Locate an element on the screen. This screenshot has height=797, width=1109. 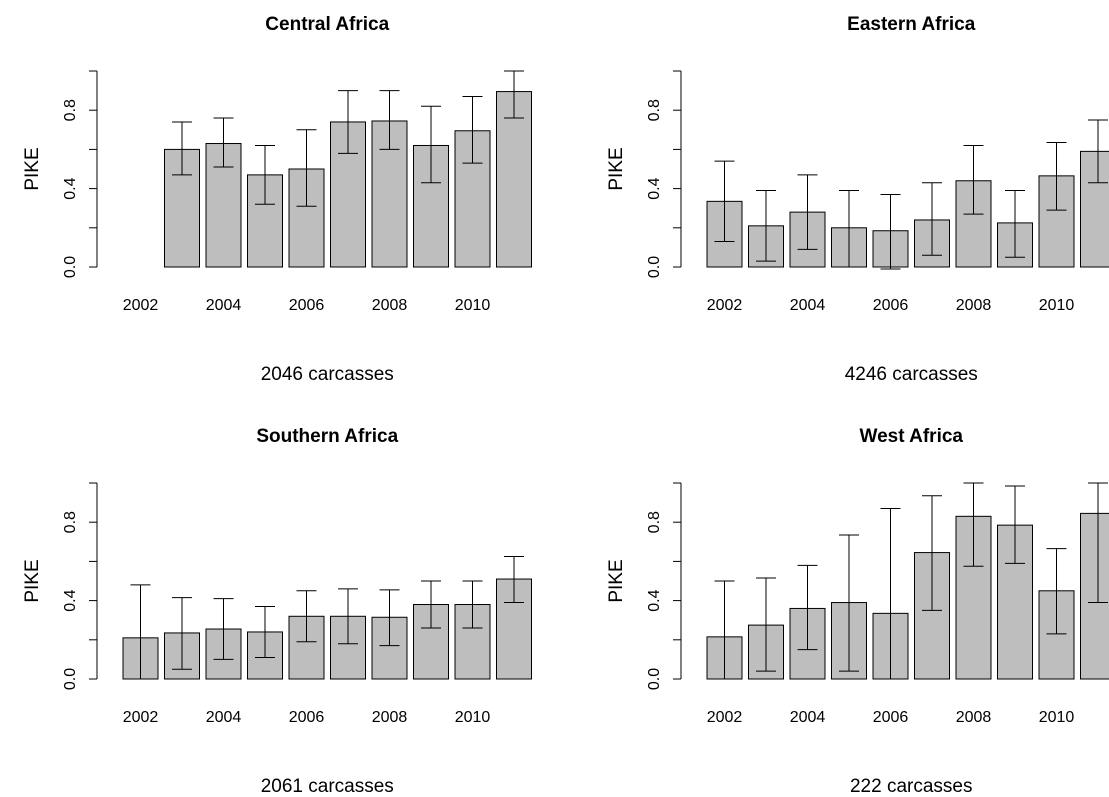
x-axis-title: 2061 carcasses is located at coordinates (327, 786).